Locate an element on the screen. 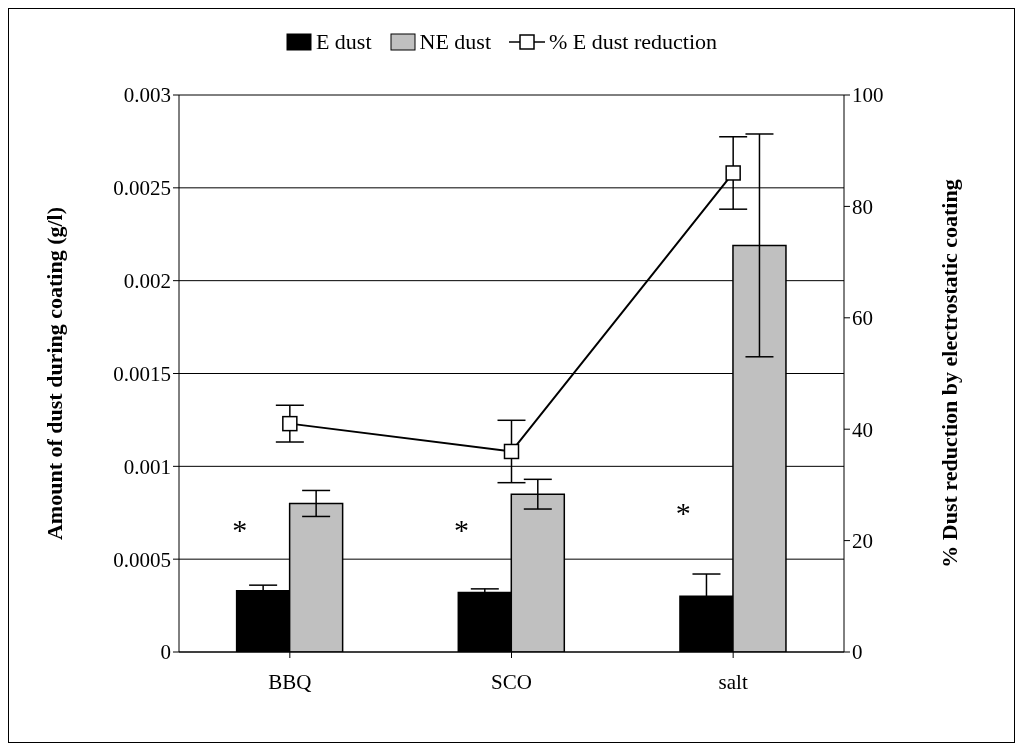  y-tick-label: 0.0005 is located at coordinates (142, 559).